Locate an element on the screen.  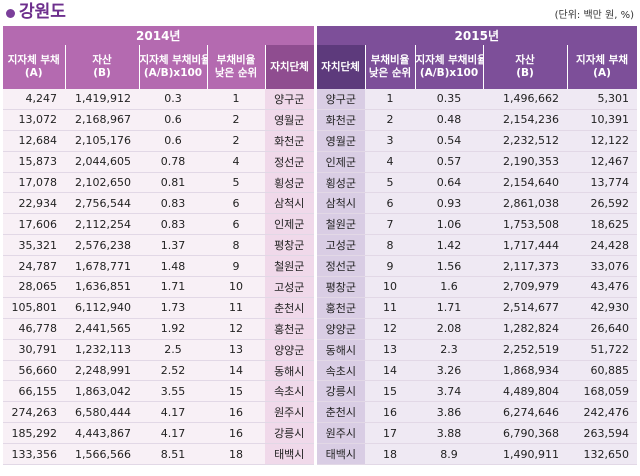
cell-debt-2015: 12,467 is located at coordinates (602, 162).